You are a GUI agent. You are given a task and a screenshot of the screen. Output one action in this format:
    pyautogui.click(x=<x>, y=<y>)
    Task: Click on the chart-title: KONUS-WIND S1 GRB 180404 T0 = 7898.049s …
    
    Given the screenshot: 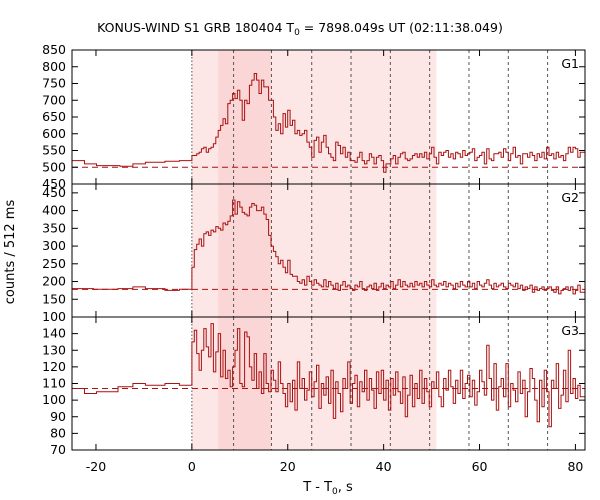 What is the action you would take?
    pyautogui.click(x=300, y=29)
    